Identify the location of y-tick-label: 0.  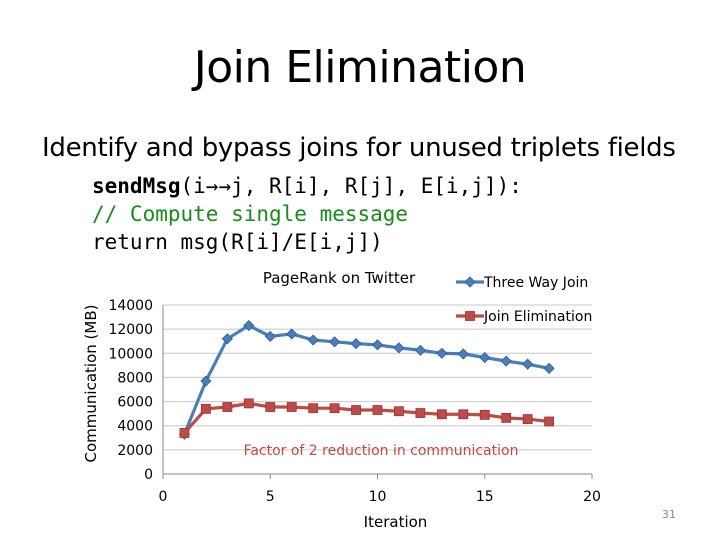
(148, 475).